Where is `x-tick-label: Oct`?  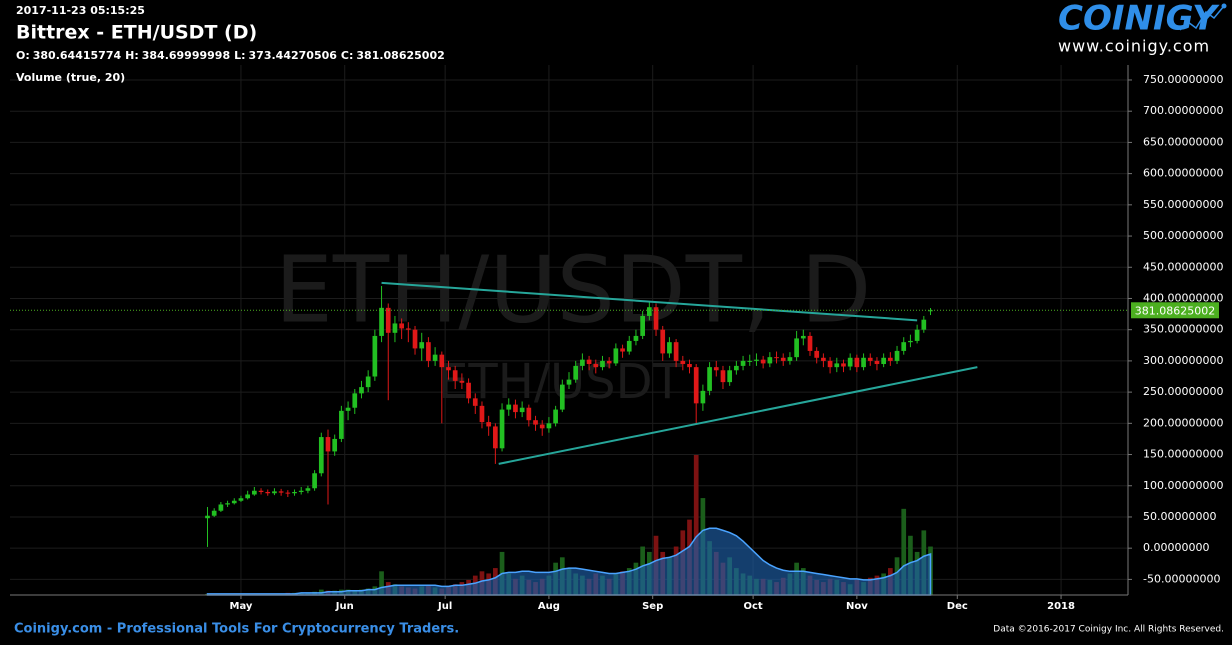 x-tick-label: Oct is located at coordinates (752, 606).